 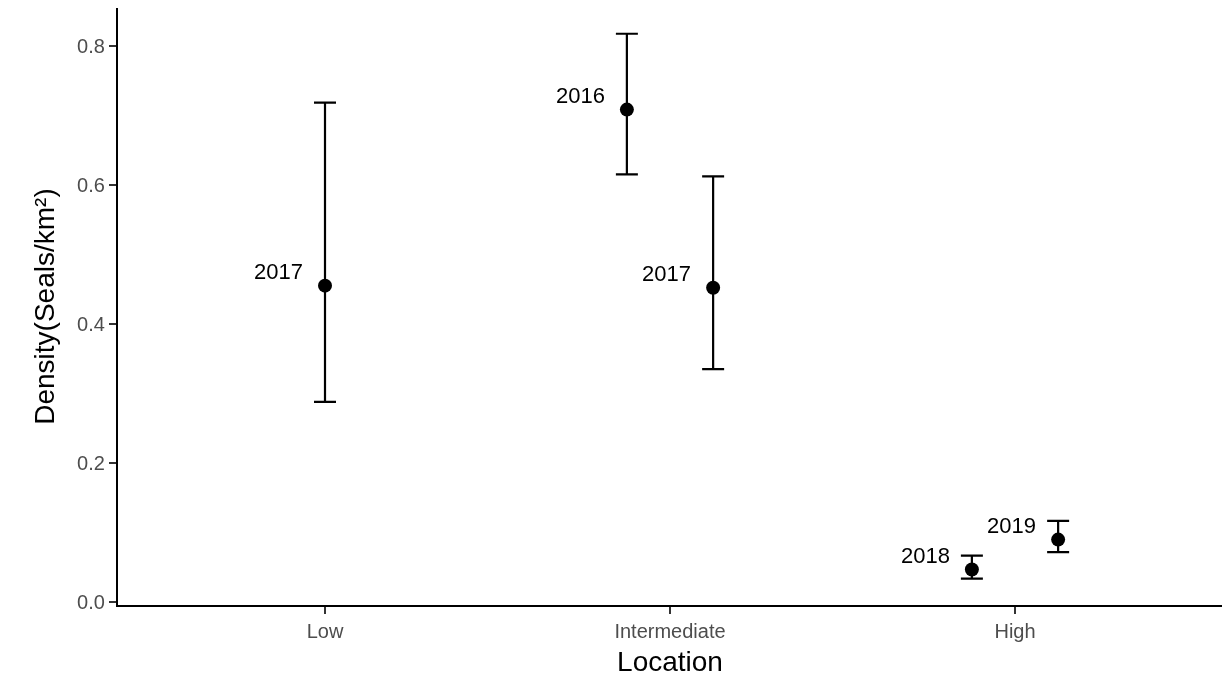 What do you see at coordinates (91, 463) in the screenshot?
I see `y-tick-label: 0.2` at bounding box center [91, 463].